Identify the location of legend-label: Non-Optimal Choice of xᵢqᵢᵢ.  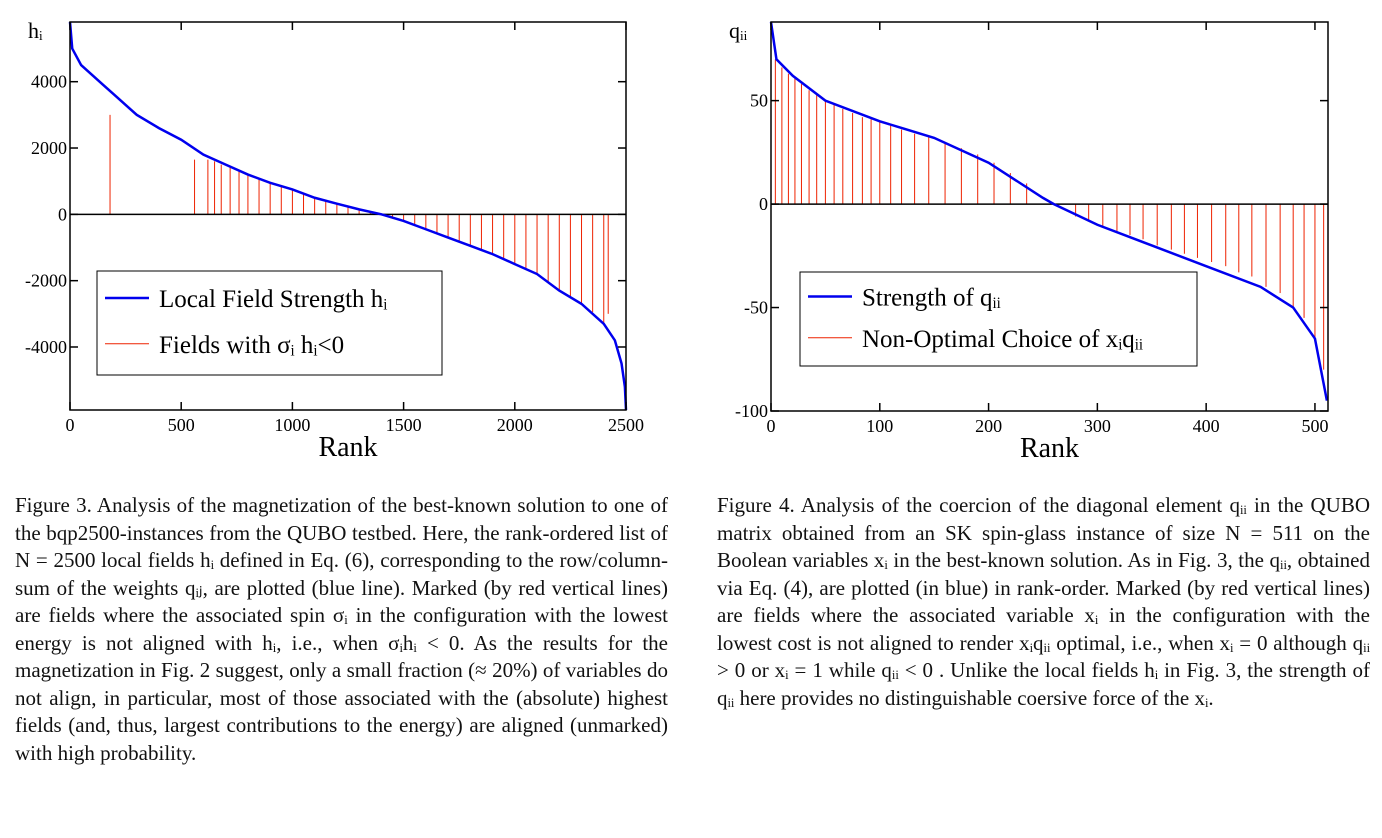
(1002, 339).